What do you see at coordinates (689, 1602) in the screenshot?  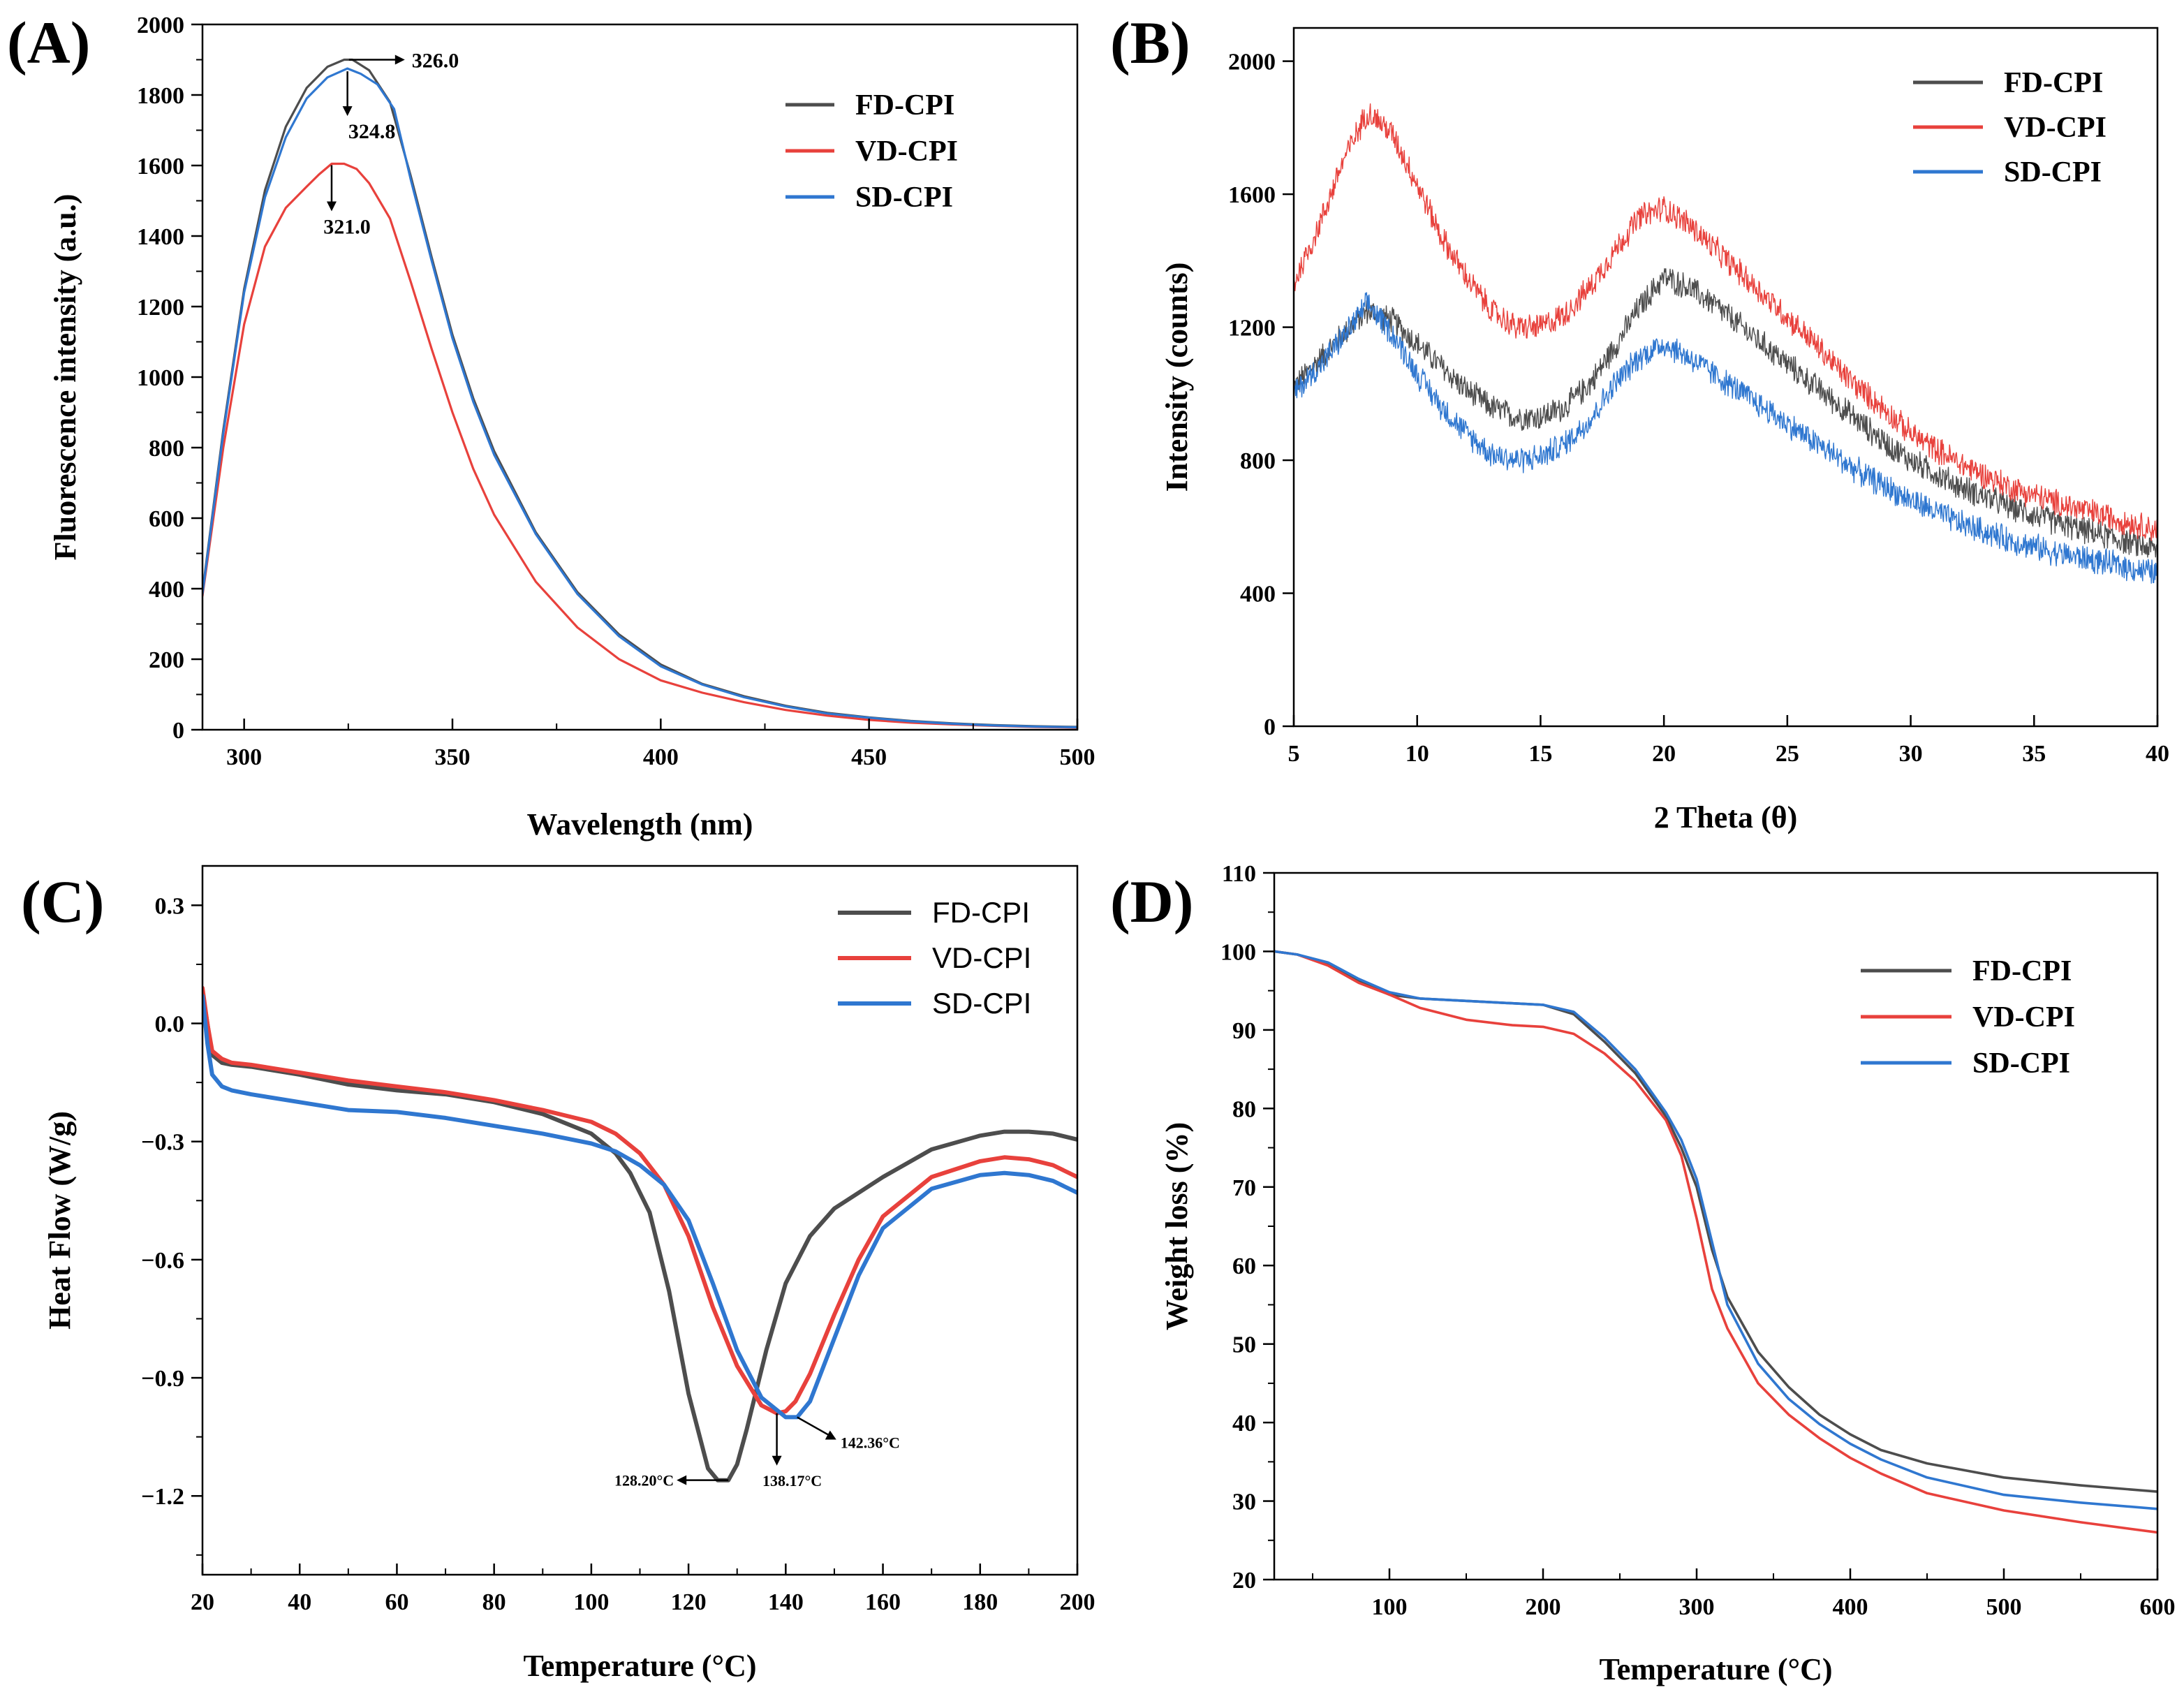 I see `x-tick-label: 120` at bounding box center [689, 1602].